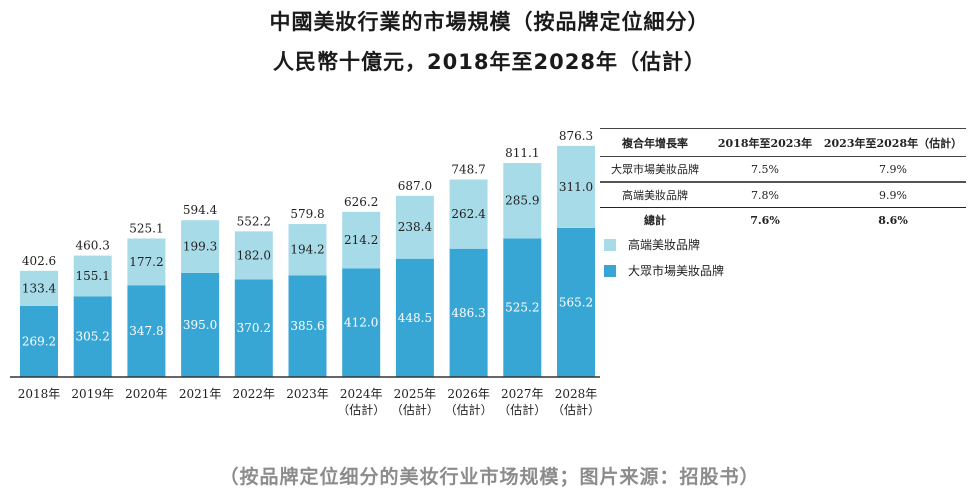  I want to click on data-label-premium: 238.4, so click(415, 227).